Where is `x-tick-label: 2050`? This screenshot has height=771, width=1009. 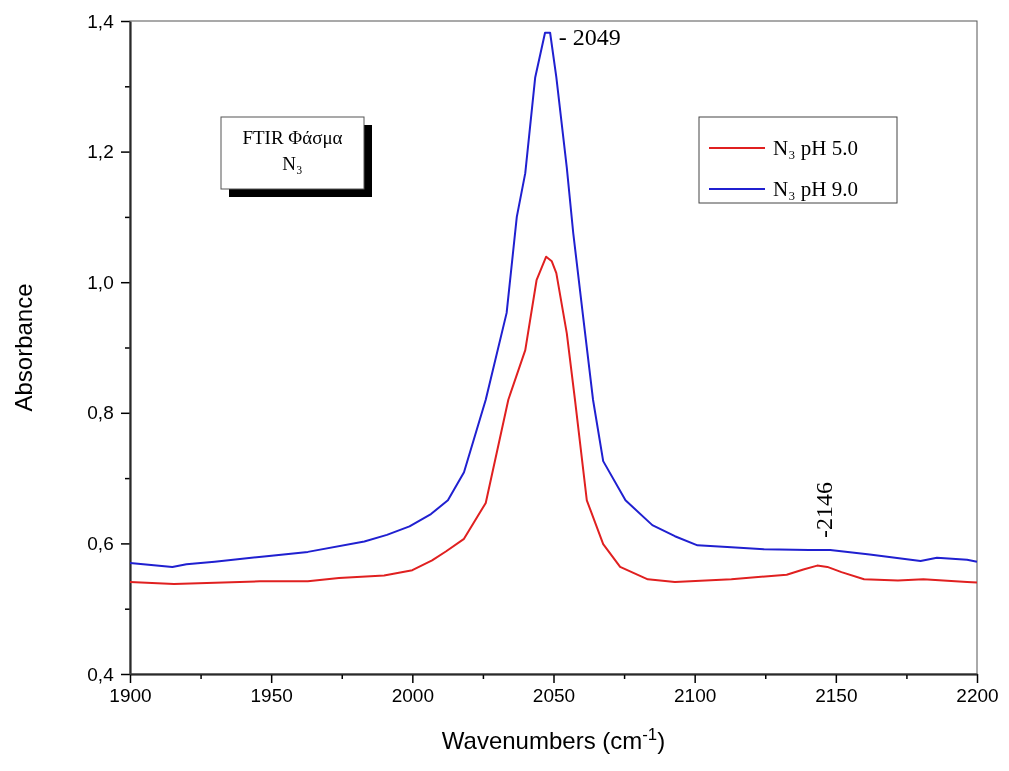
x-tick-label: 2050 is located at coordinates (554, 695).